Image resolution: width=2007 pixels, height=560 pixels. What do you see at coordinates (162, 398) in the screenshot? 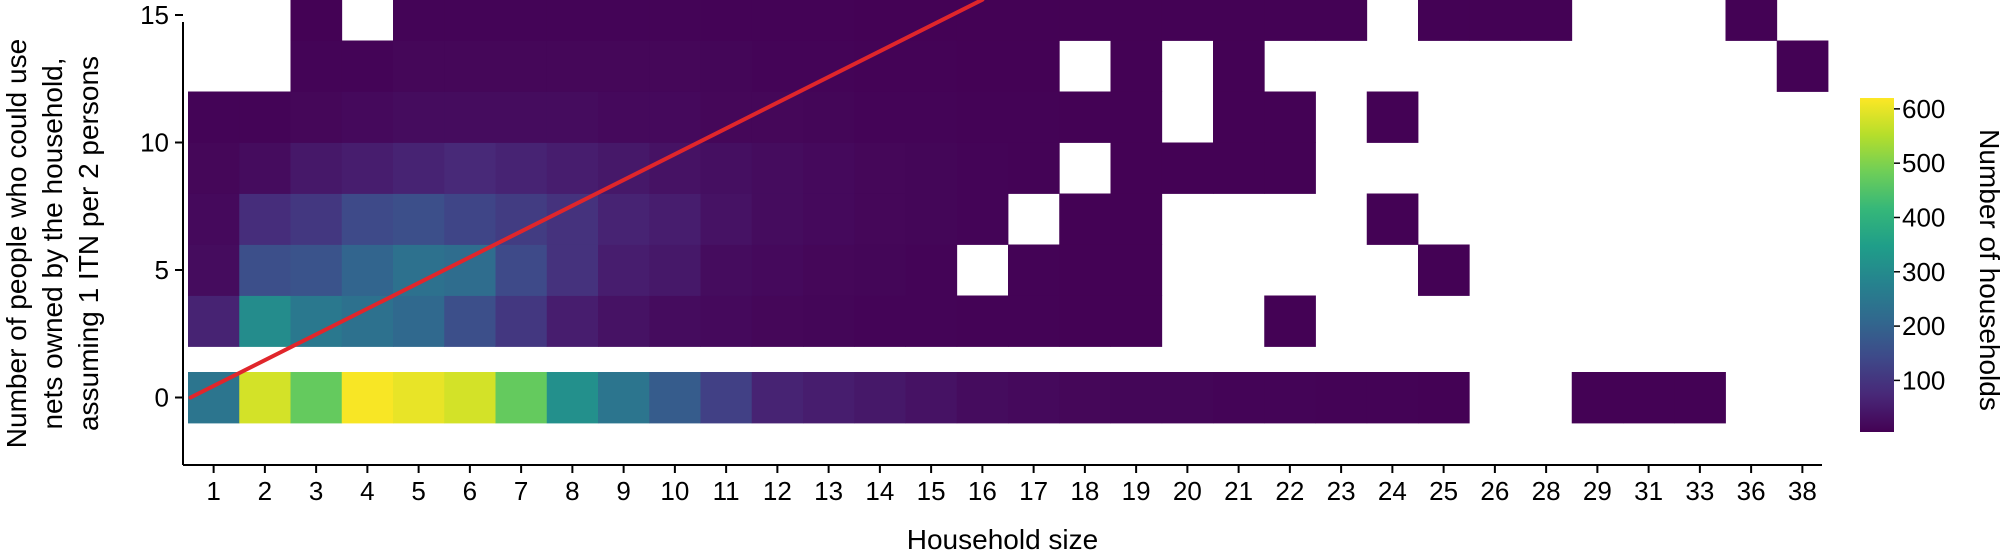
I see `y-tick-label: 0` at bounding box center [162, 398].